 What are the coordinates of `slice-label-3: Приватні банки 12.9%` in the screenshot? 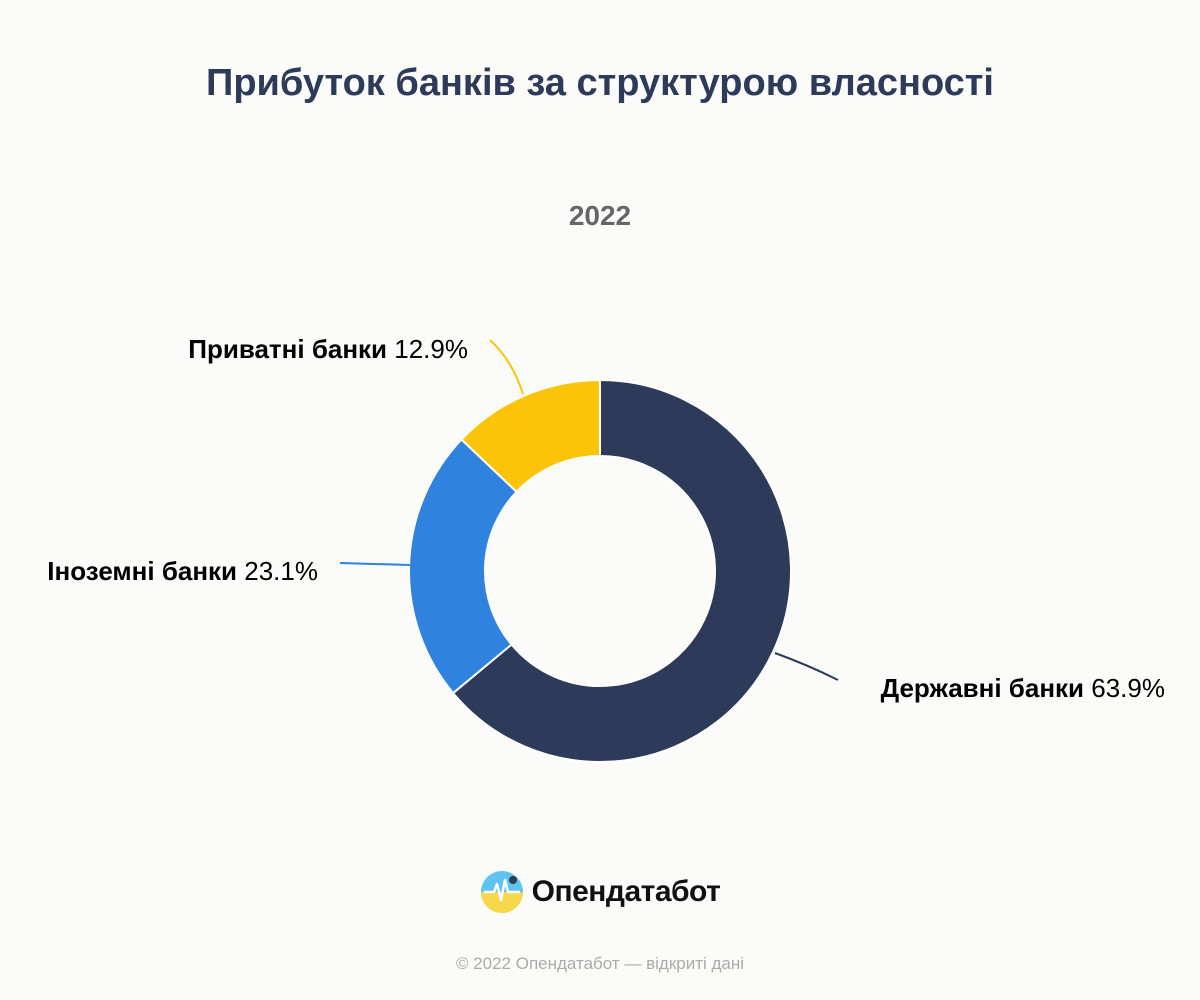 It's located at (328, 349).